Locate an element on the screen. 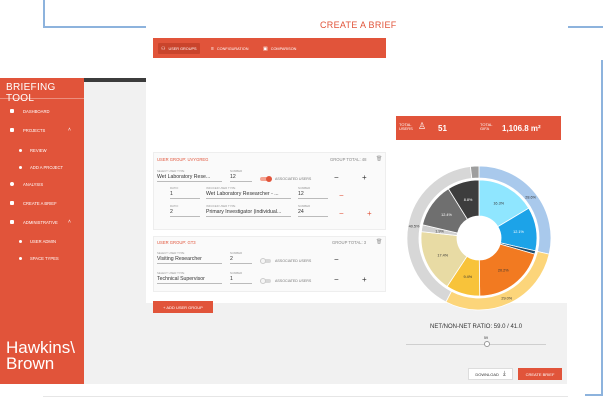  sidebar-item-label: ADD A PROJECT is located at coordinates (47, 167).